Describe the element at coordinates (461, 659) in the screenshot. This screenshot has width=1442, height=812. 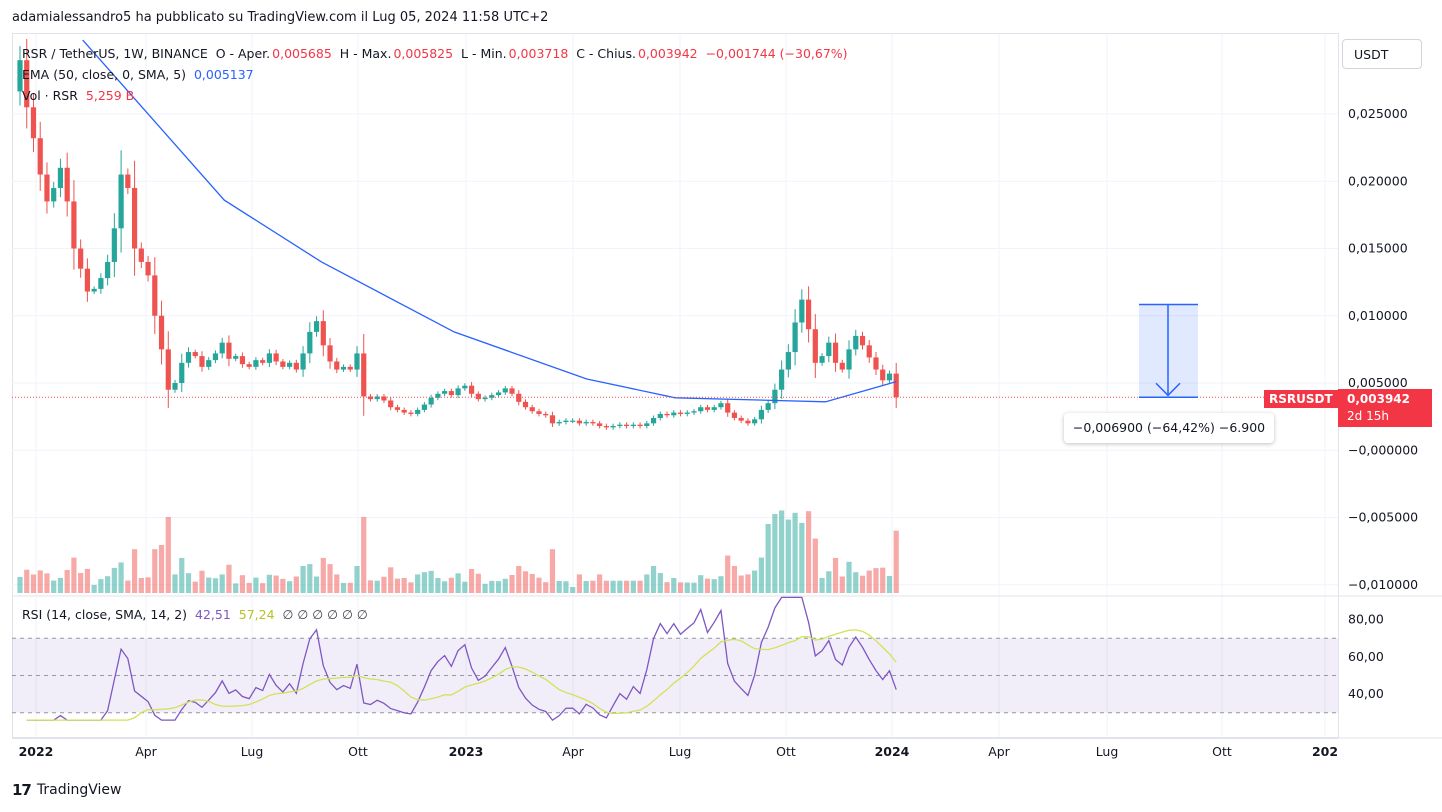
I see `rsi-line` at that location.